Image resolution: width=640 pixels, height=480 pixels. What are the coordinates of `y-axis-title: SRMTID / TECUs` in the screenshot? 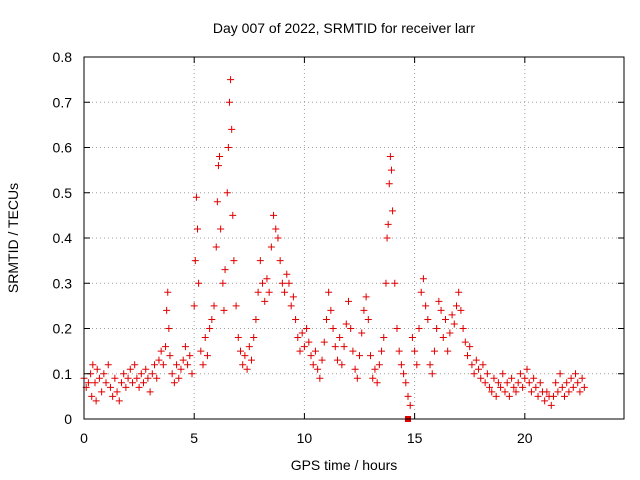 It's located at (13, 238).